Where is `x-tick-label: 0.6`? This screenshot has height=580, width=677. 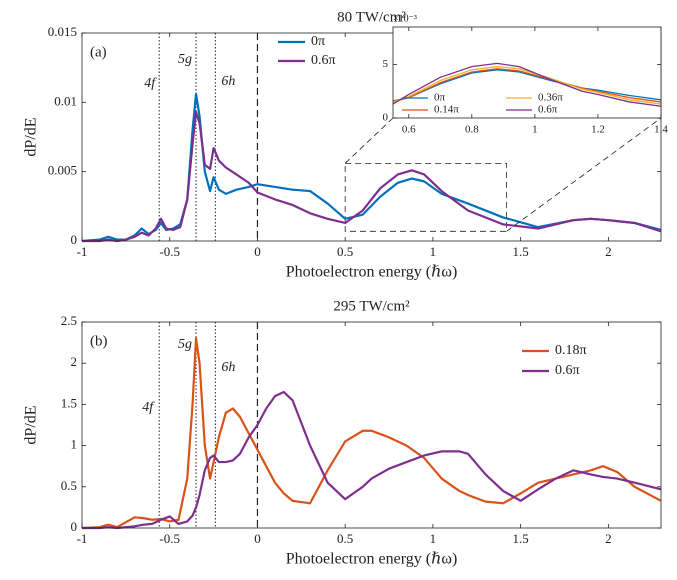
x-tick-label: 0.6 is located at coordinates (409, 130).